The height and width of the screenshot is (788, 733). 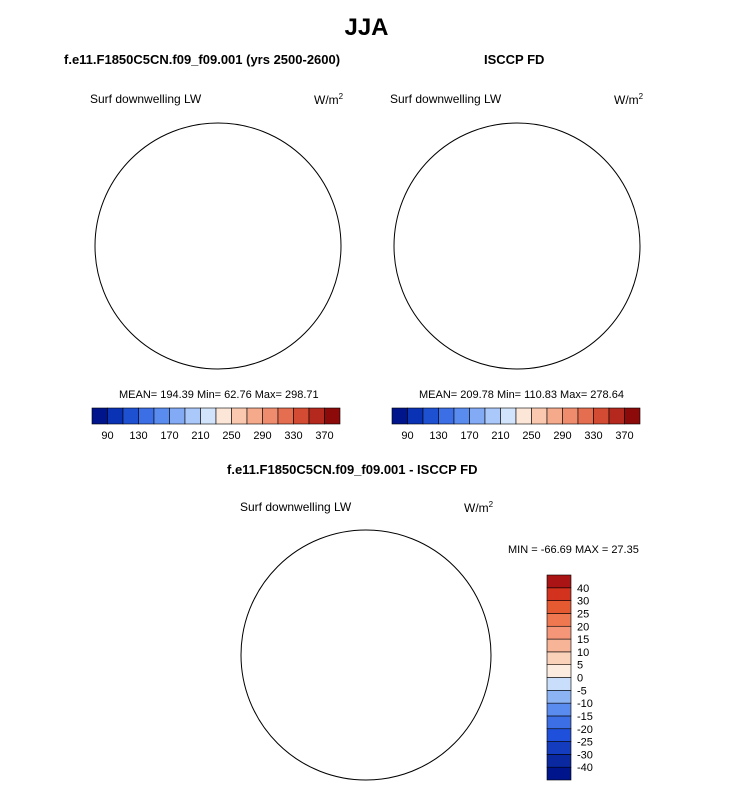 What do you see at coordinates (329, 99) in the screenshot?
I see `panel-model-units: W/m2` at bounding box center [329, 99].